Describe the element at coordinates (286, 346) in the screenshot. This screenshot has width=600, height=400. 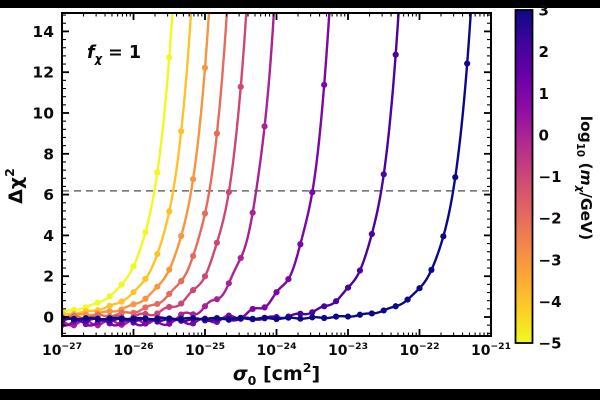
I see `text-segment: −24` at that location.